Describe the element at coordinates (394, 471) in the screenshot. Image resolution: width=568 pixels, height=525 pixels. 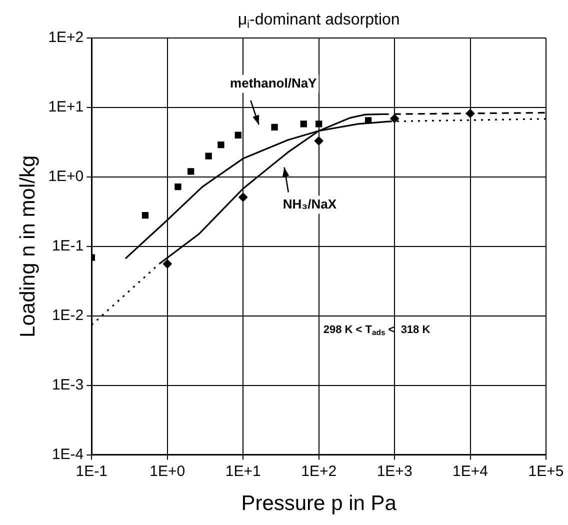
I see `x-tick-label: 1E+3` at that location.